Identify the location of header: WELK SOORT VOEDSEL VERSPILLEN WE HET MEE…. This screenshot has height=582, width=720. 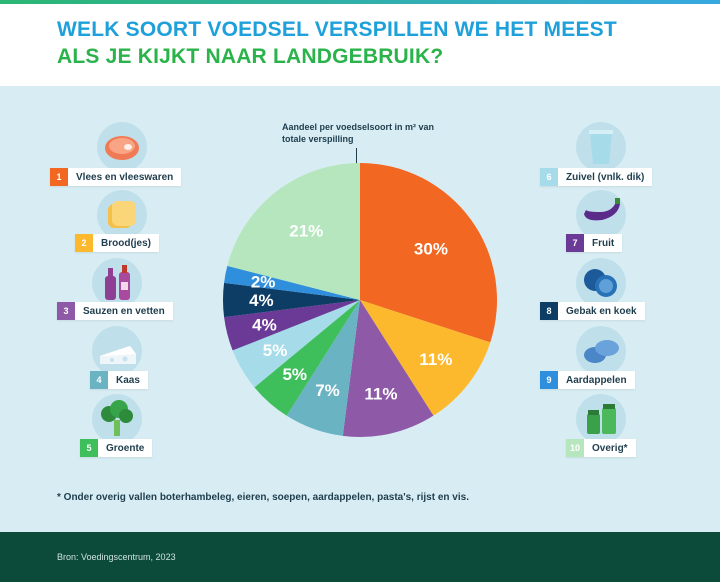
(360, 45).